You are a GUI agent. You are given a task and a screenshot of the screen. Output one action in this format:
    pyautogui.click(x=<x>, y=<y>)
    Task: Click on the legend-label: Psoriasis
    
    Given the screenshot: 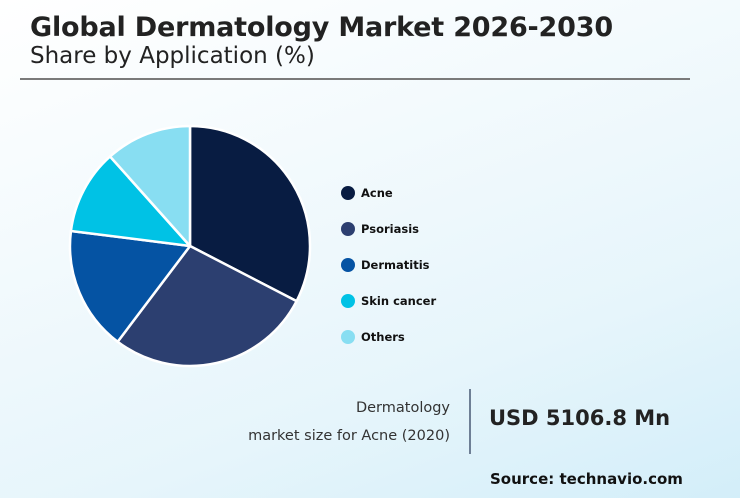 What is the action you would take?
    pyautogui.click(x=390, y=229)
    